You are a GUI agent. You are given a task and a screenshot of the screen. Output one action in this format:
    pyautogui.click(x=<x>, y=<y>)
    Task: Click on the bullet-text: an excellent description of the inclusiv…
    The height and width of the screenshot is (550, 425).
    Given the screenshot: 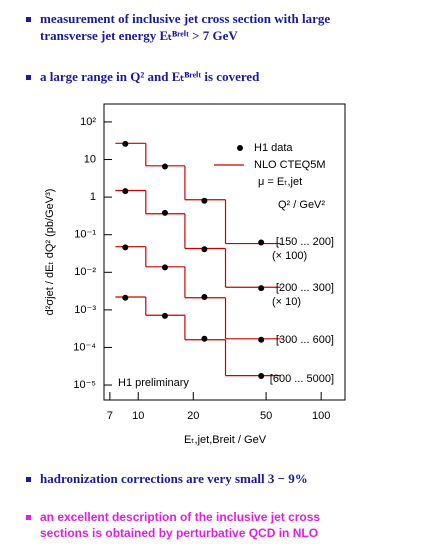 What is the action you would take?
    pyautogui.click(x=180, y=517)
    